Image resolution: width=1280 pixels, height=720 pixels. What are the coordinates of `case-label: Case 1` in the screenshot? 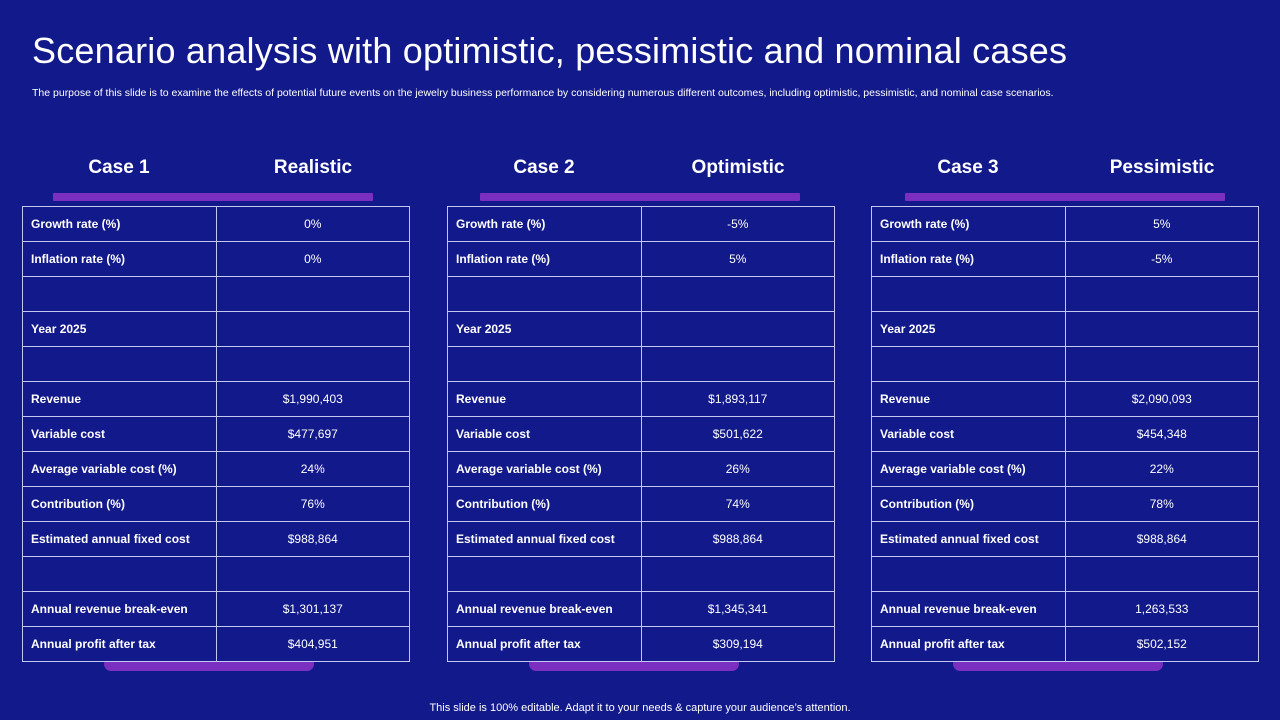 It's located at (119, 167).